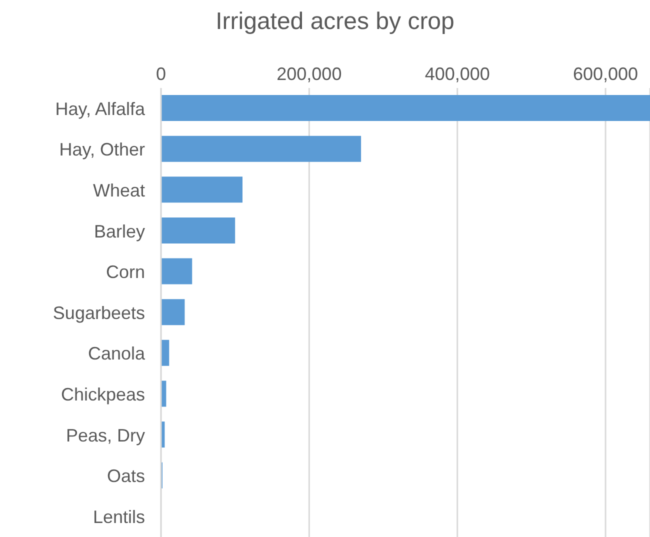  What do you see at coordinates (161, 74) in the screenshot?
I see `x-tick-label: 0` at bounding box center [161, 74].